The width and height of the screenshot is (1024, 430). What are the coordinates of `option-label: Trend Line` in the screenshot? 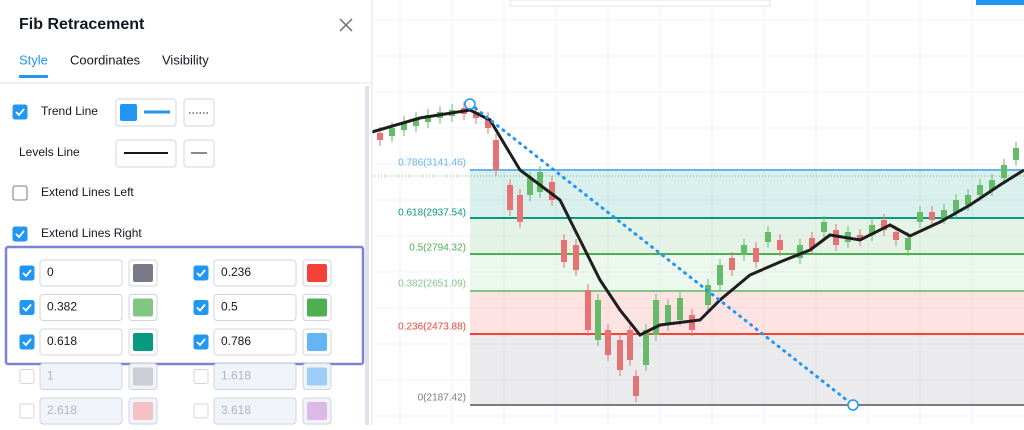 It's located at (69, 111).